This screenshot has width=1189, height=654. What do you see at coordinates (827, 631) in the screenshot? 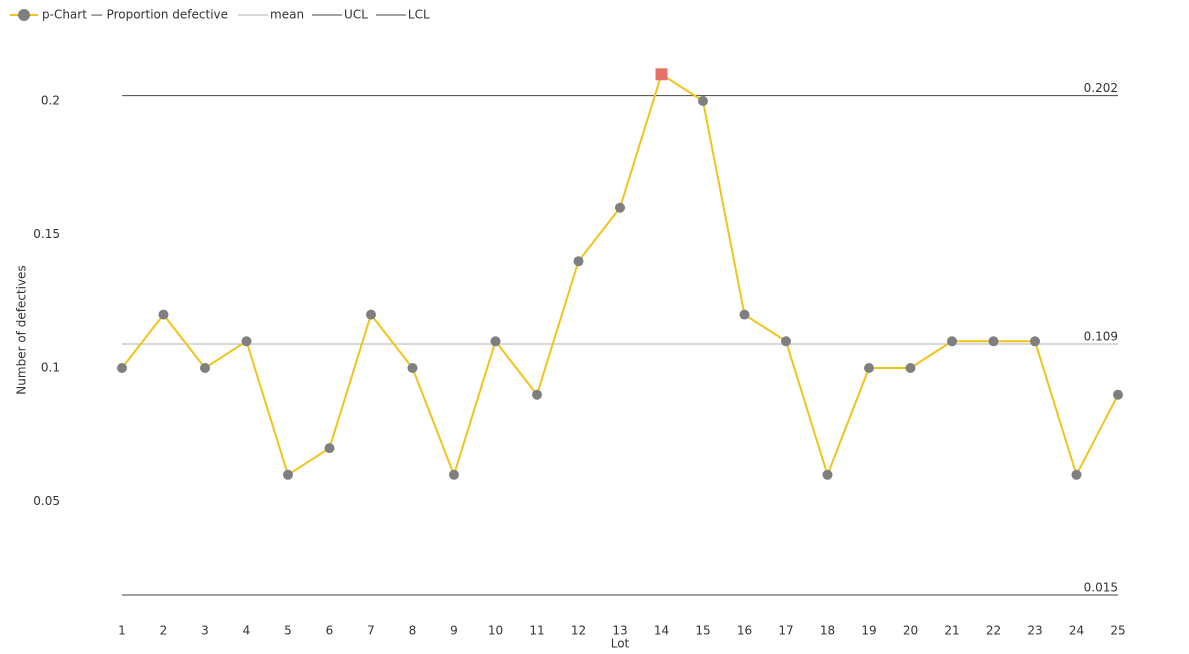
I see `x-tick-label: 18` at bounding box center [827, 631].